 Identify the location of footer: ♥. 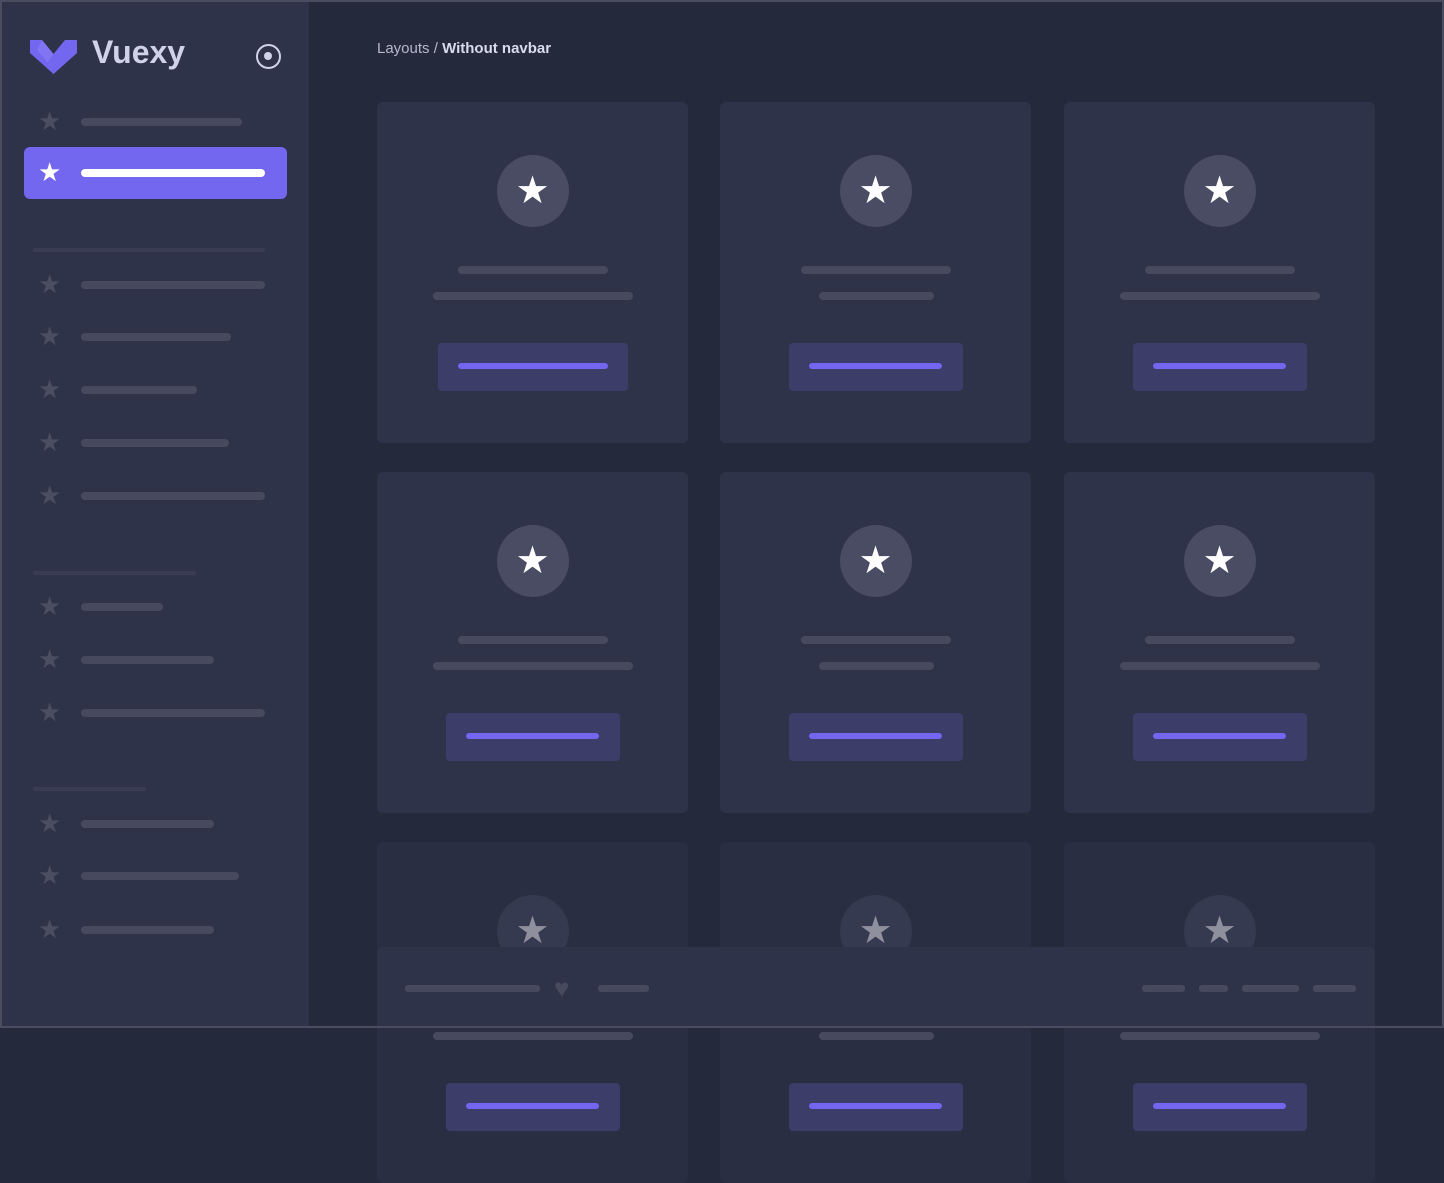
(876, 987).